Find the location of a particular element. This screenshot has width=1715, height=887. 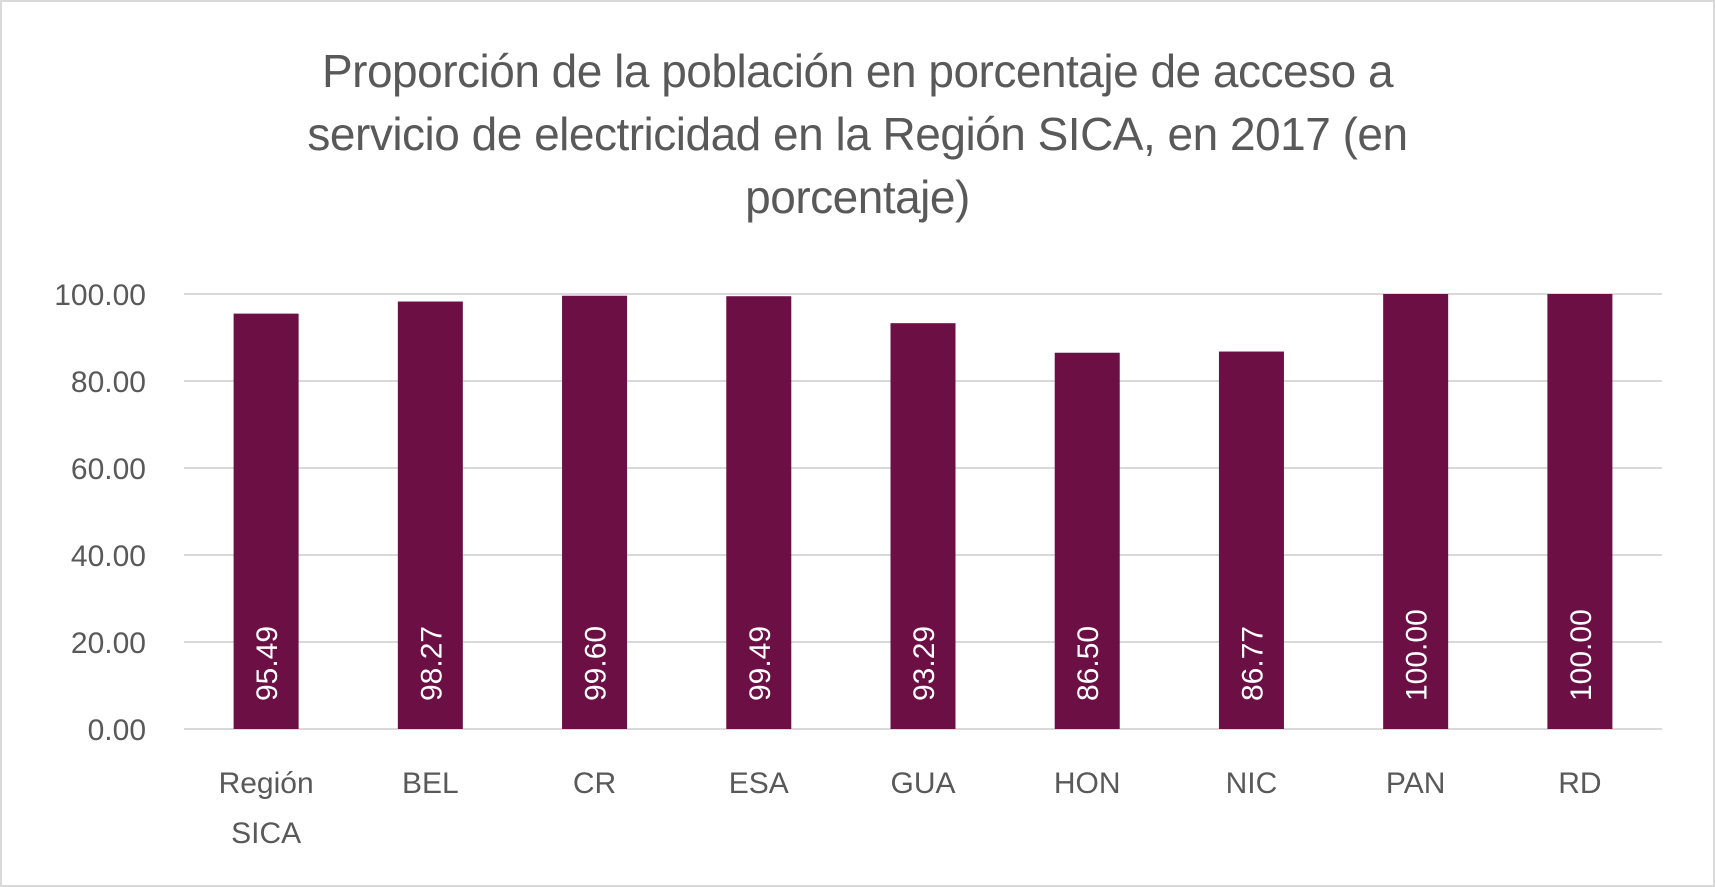

data-label: 99.49 is located at coordinates (760, 663).